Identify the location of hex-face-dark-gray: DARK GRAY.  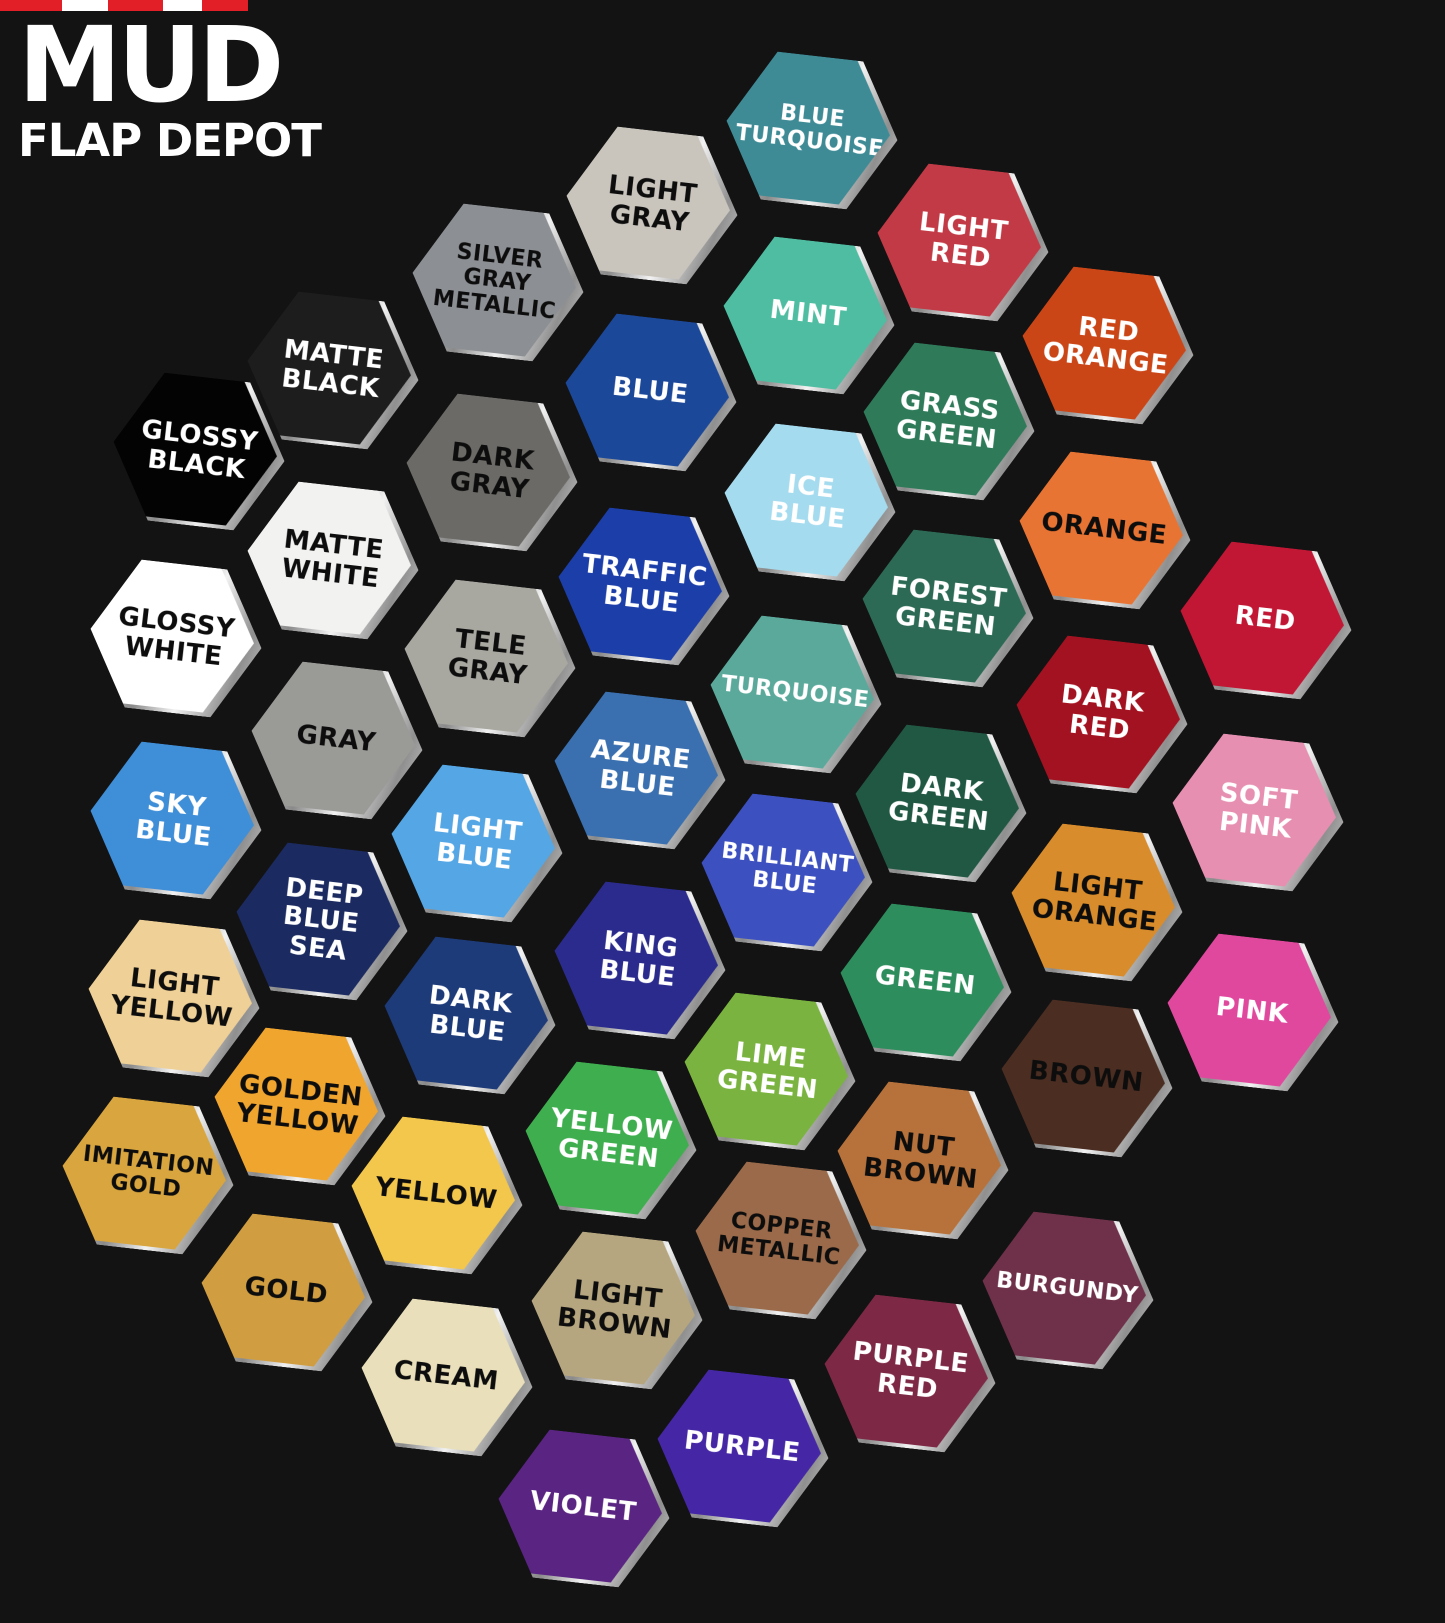
(485, 467).